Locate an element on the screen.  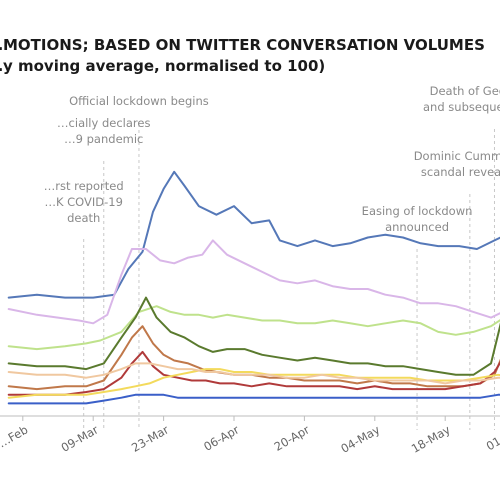
annotation-text: and subsequent protests is located at coordinates (461, 107).